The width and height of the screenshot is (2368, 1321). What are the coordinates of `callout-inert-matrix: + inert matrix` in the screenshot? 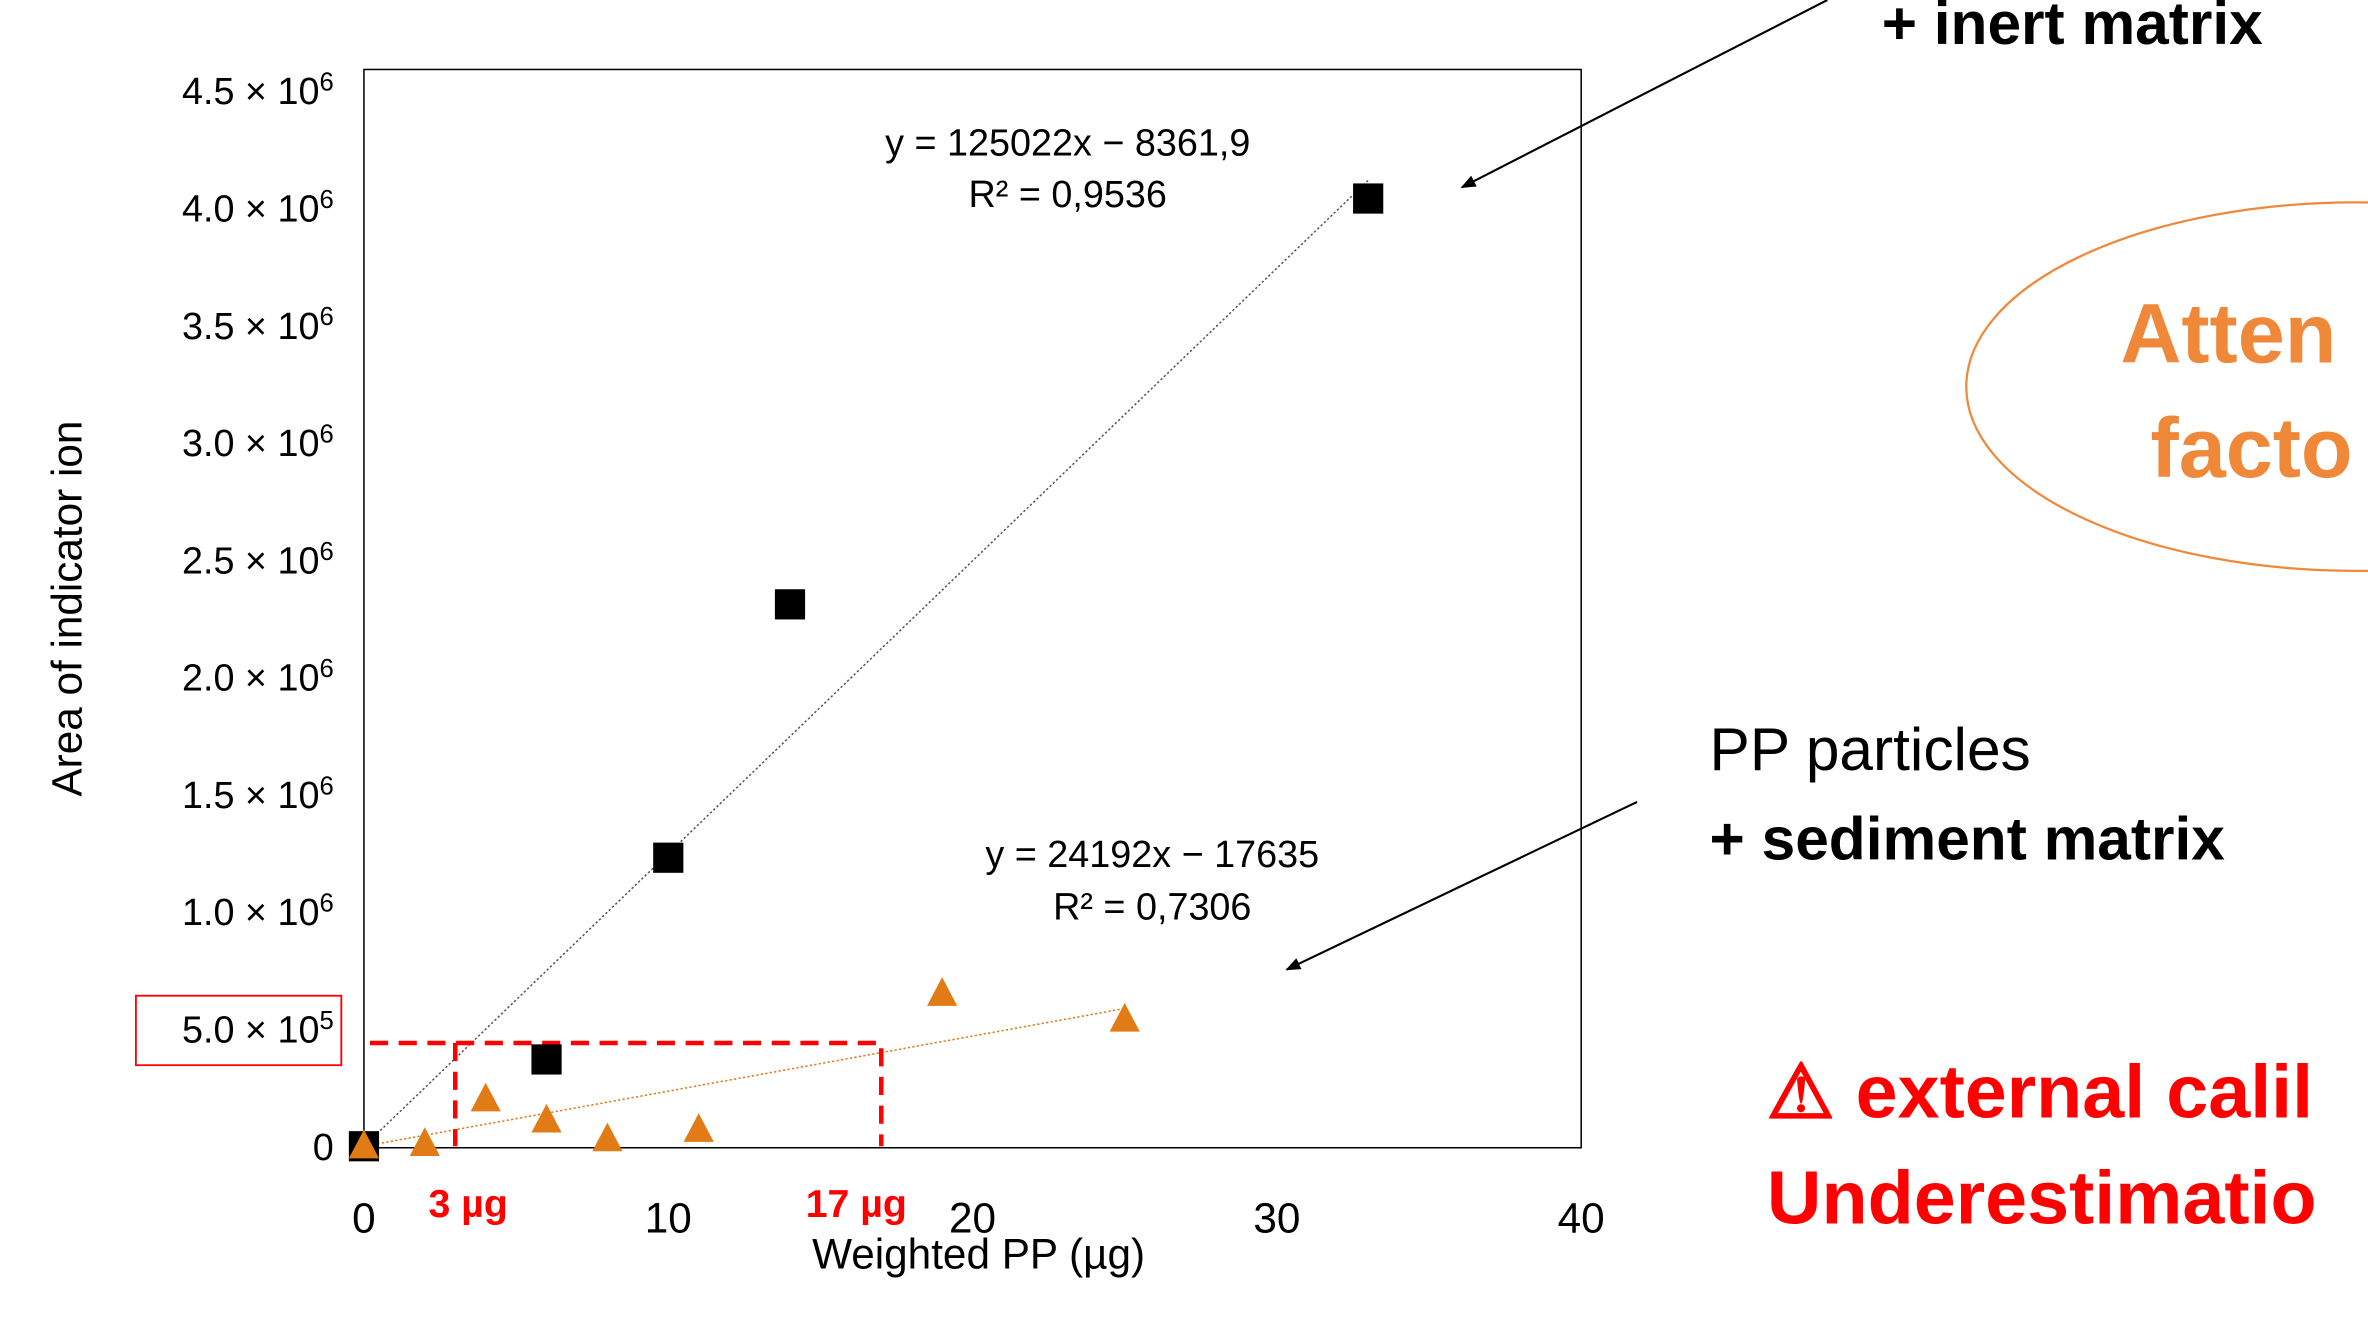 It's located at (2072, 29).